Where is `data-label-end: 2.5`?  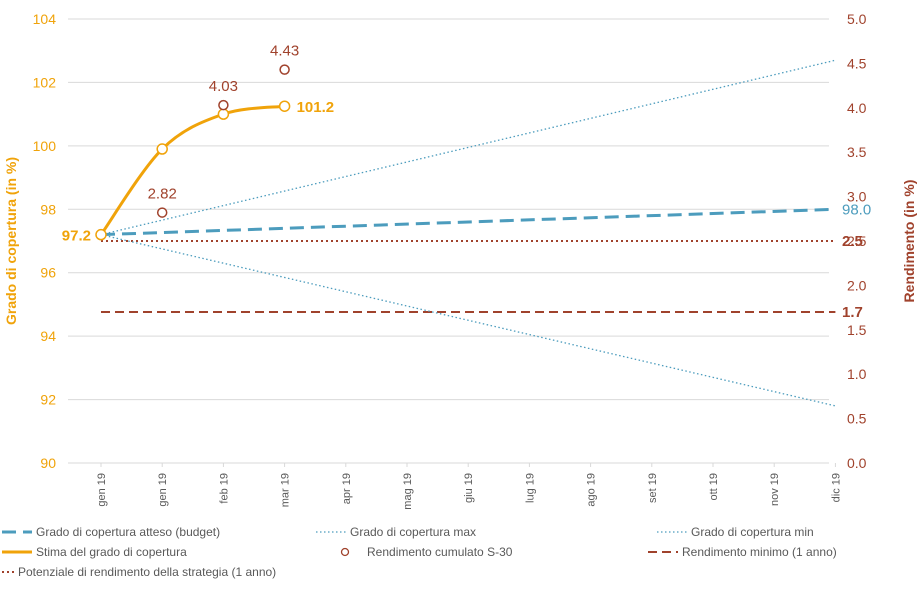 data-label-end: 2.5 is located at coordinates (852, 241).